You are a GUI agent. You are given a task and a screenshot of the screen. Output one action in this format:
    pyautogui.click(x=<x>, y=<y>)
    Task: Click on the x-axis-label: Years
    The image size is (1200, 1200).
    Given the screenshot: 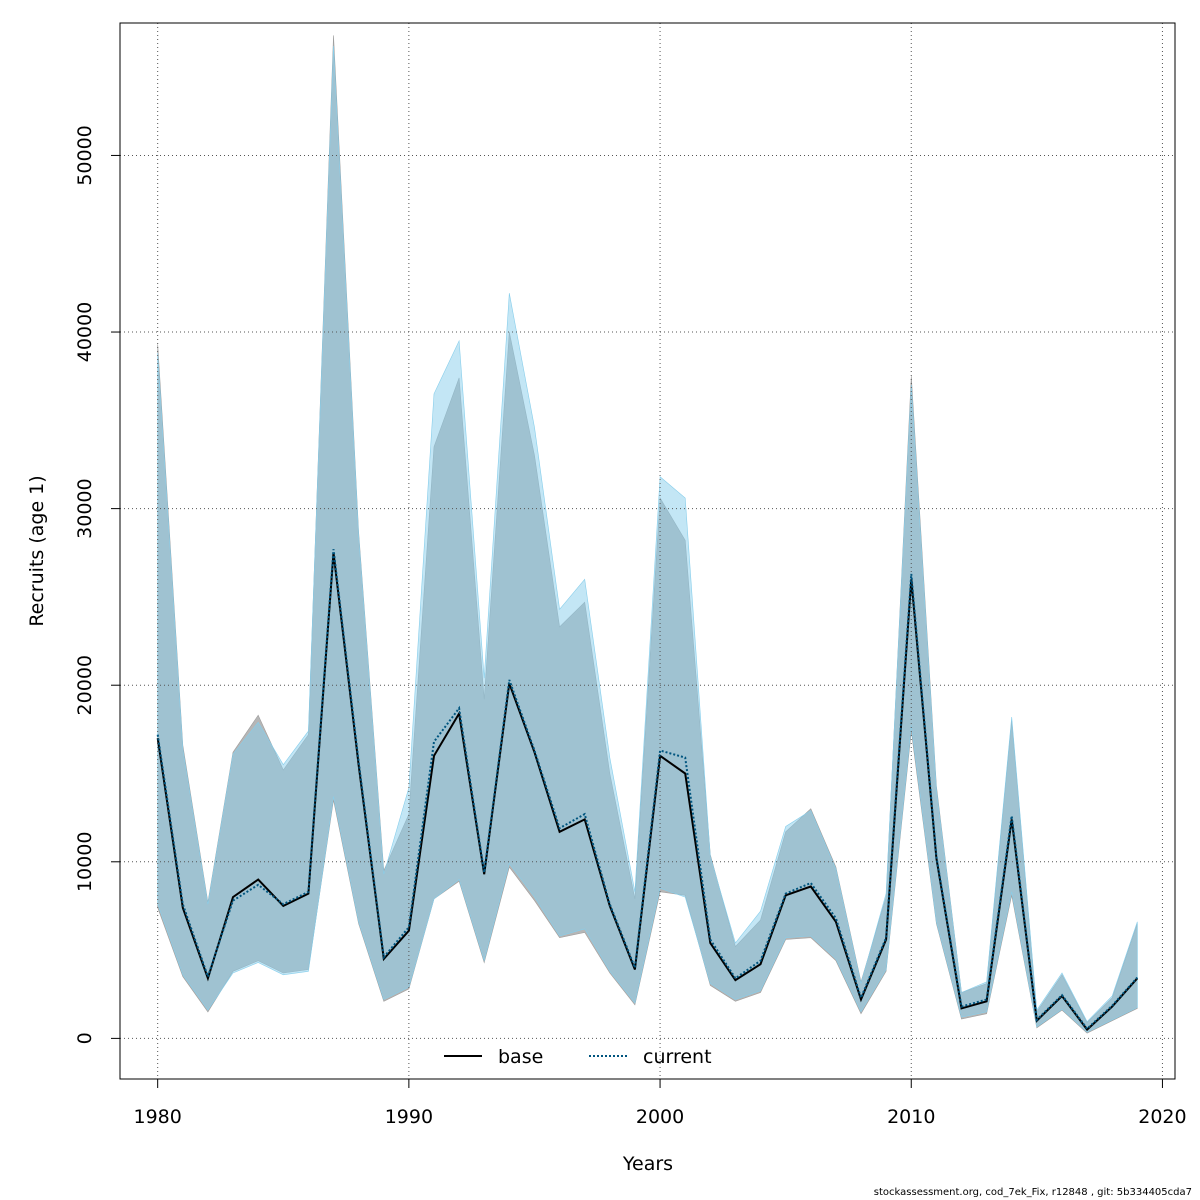 What is the action you would take?
    pyautogui.click(x=647, y=1164)
    